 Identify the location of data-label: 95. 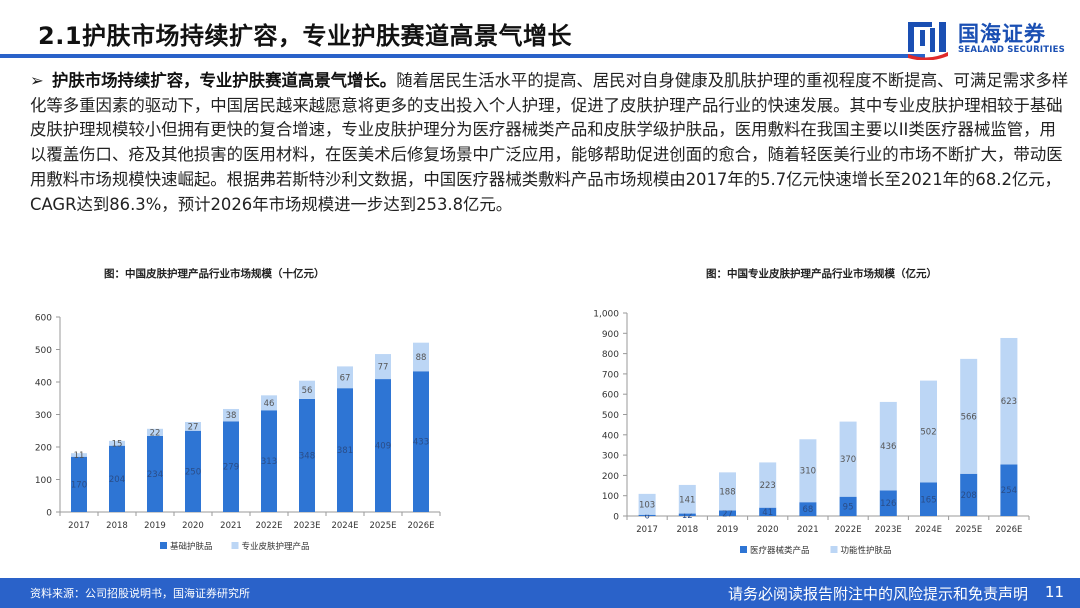
(848, 507).